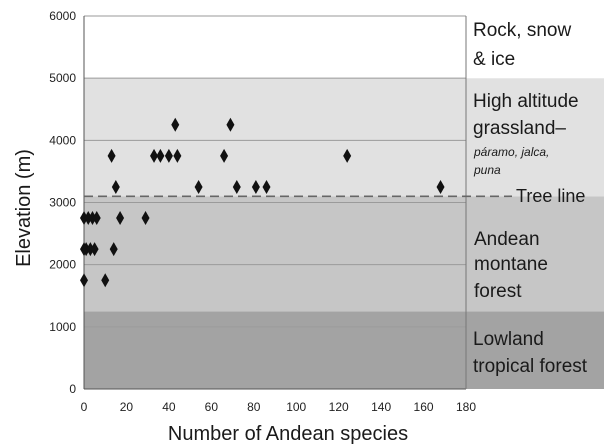 The image size is (604, 444). What do you see at coordinates (519, 128) in the screenshot?
I see `zone-label-high-2: grassland–` at bounding box center [519, 128].